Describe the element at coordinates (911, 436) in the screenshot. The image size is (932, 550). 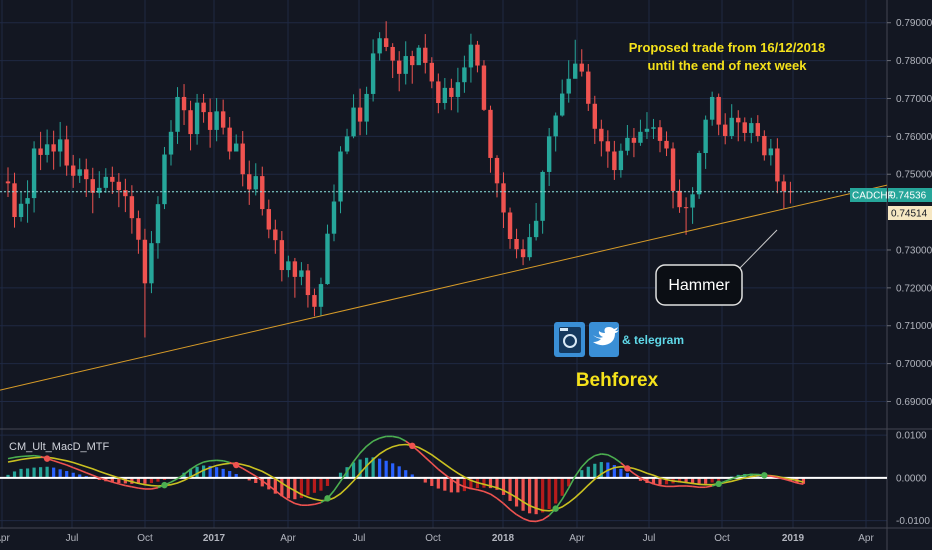
I see `macd-tick-label: 0.0100` at that location.